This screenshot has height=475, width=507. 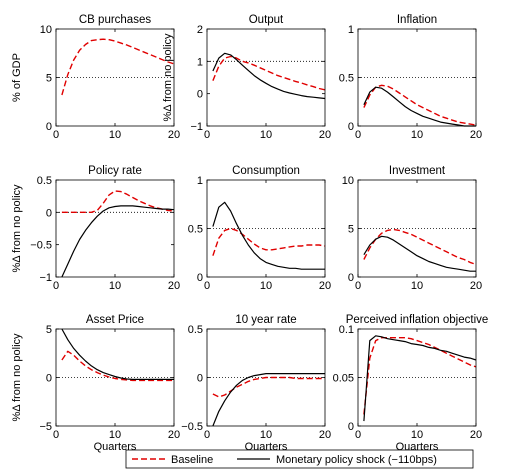 What do you see at coordinates (266, 20) in the screenshot?
I see `chart-title: Output` at bounding box center [266, 20].